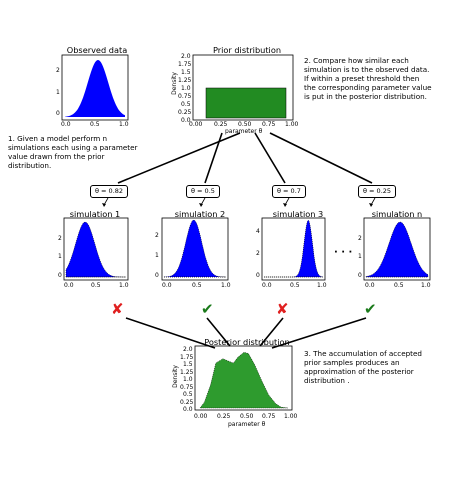 The height and width of the screenshot is (488, 474). What do you see at coordinates (188, 379) in the screenshot?
I see `posterior-ytick: 1.0` at bounding box center [188, 379].